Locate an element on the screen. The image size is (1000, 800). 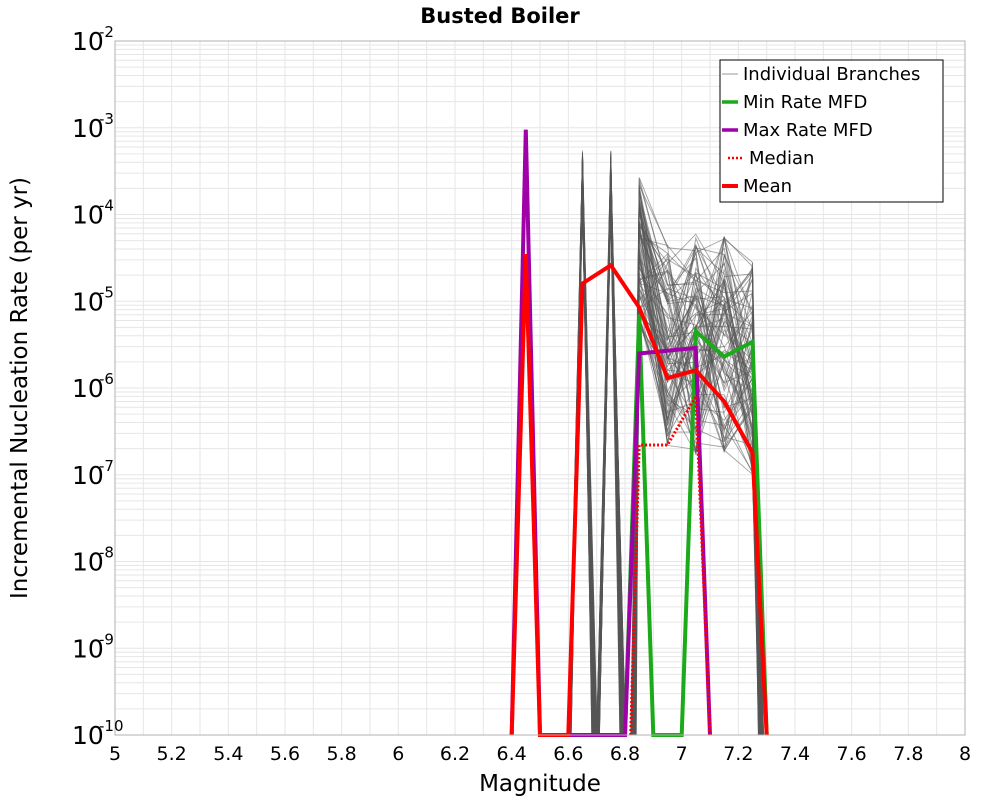
legend-item: Individual Branches is located at coordinates (821, 74).